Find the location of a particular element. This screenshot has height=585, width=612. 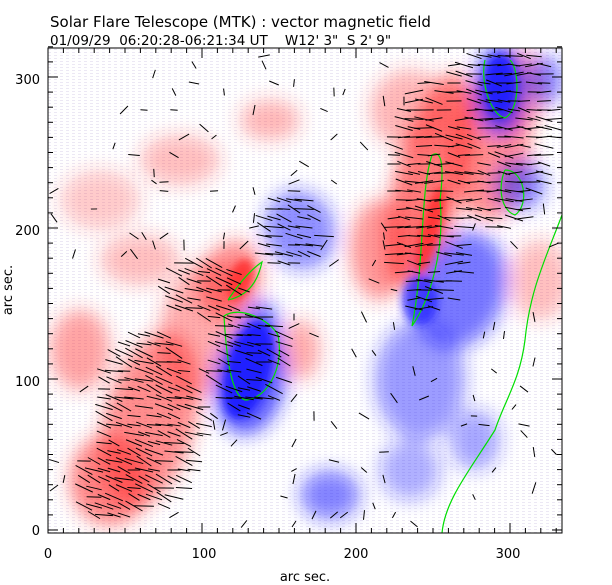

y-axis-label: arc sec. is located at coordinates (8, 290).